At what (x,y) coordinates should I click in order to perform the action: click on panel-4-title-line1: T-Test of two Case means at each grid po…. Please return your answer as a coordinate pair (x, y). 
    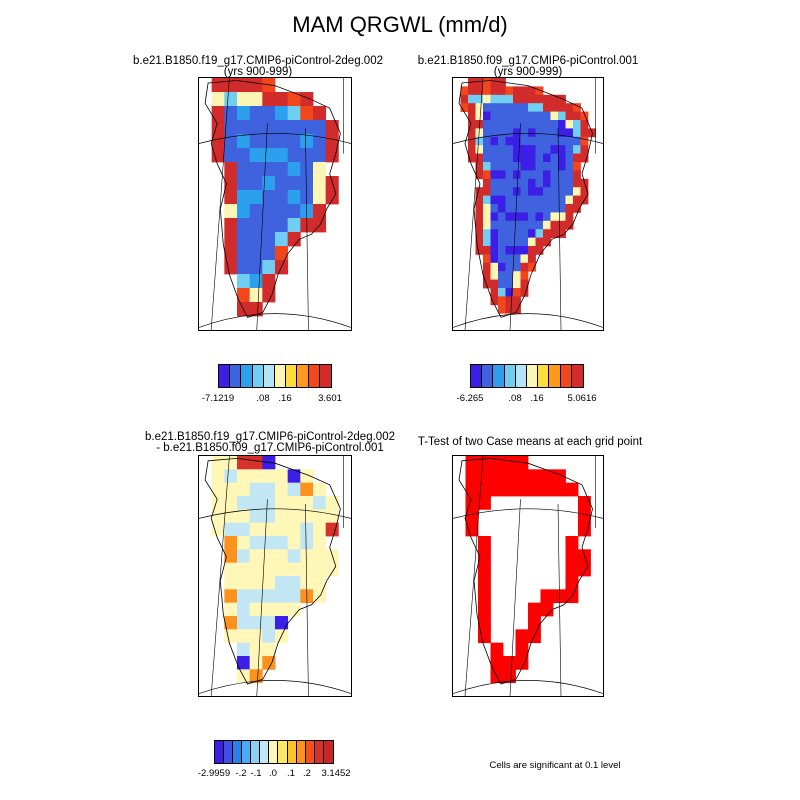
    Looking at the image, I should click on (530, 442).